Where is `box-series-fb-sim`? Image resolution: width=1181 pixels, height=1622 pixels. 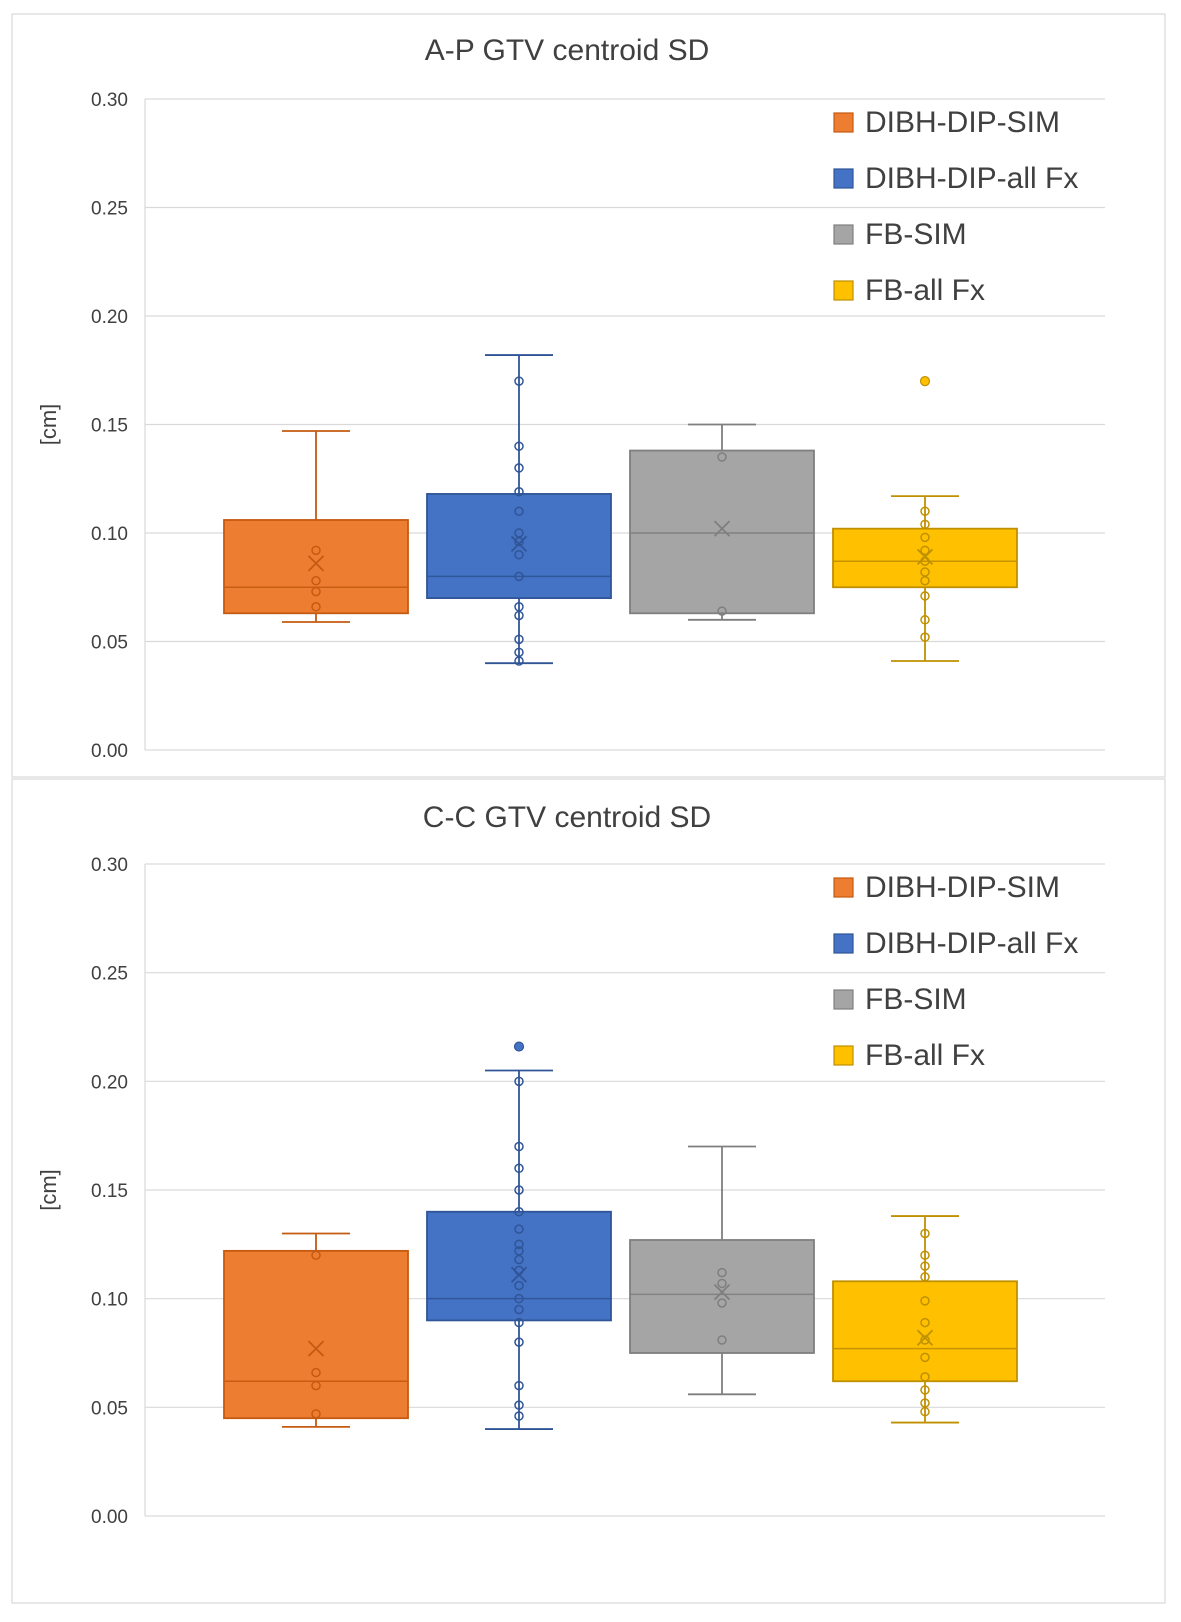 box-series-fb-sim is located at coordinates (722, 1270).